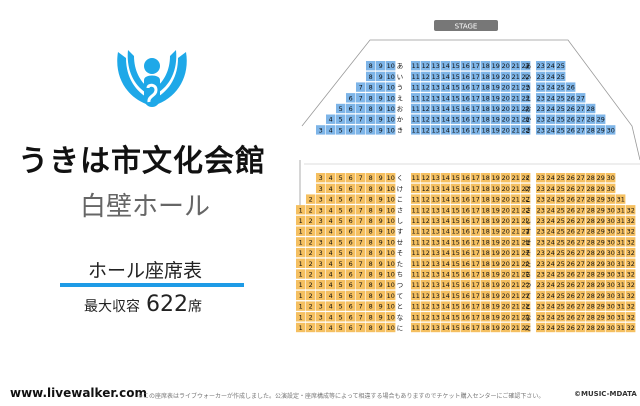 The height and width of the screenshot is (406, 640). What do you see at coordinates (611, 221) in the screenshot?
I see `svg-text: 30` at bounding box center [611, 221].